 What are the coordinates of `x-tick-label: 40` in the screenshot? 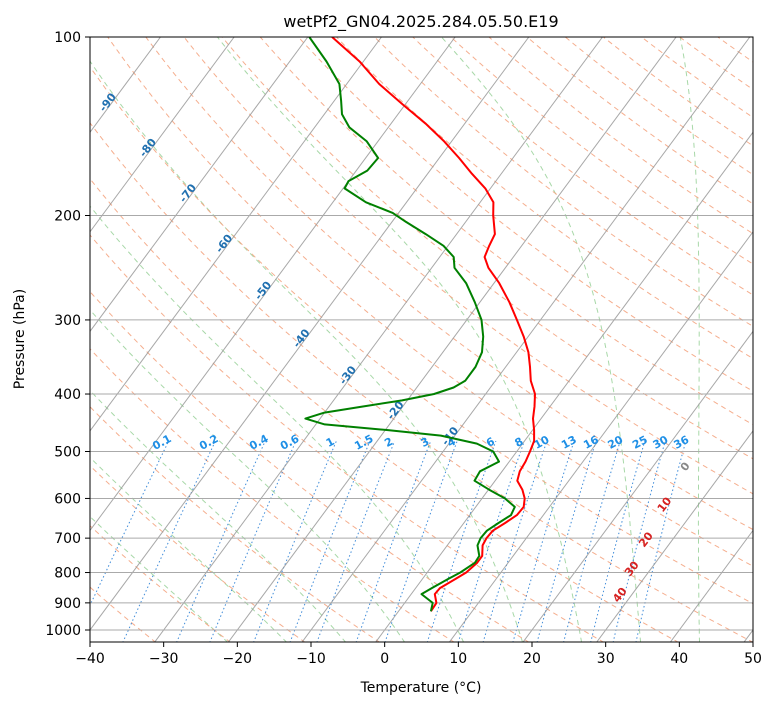 It's located at (679, 659).